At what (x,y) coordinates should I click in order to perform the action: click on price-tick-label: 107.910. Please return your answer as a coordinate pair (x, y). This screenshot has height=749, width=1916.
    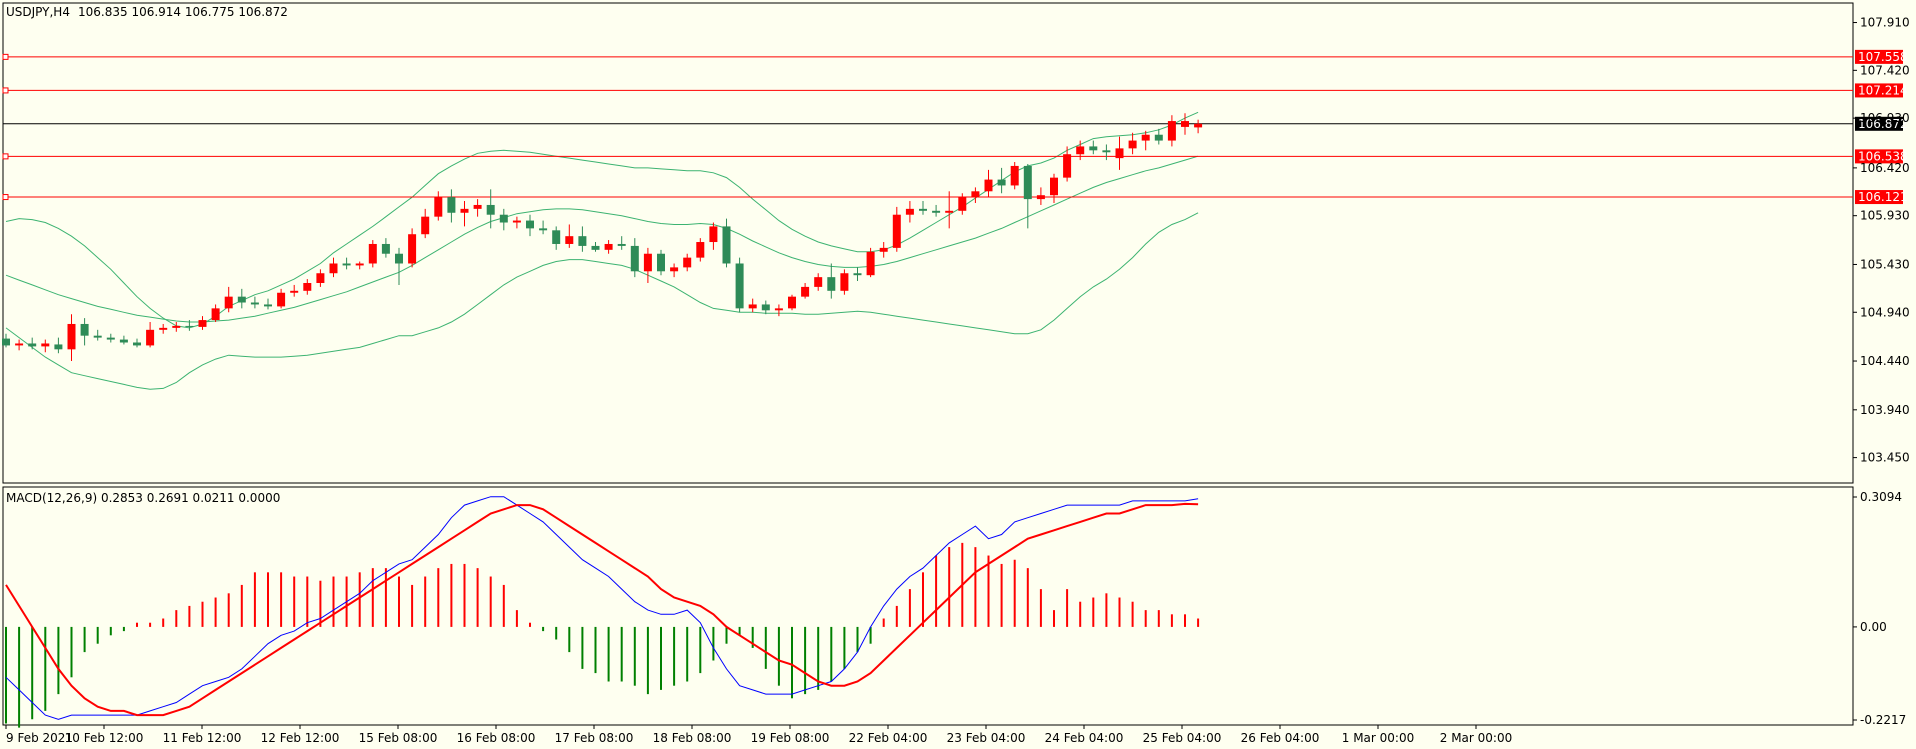
    Looking at the image, I should click on (1885, 23).